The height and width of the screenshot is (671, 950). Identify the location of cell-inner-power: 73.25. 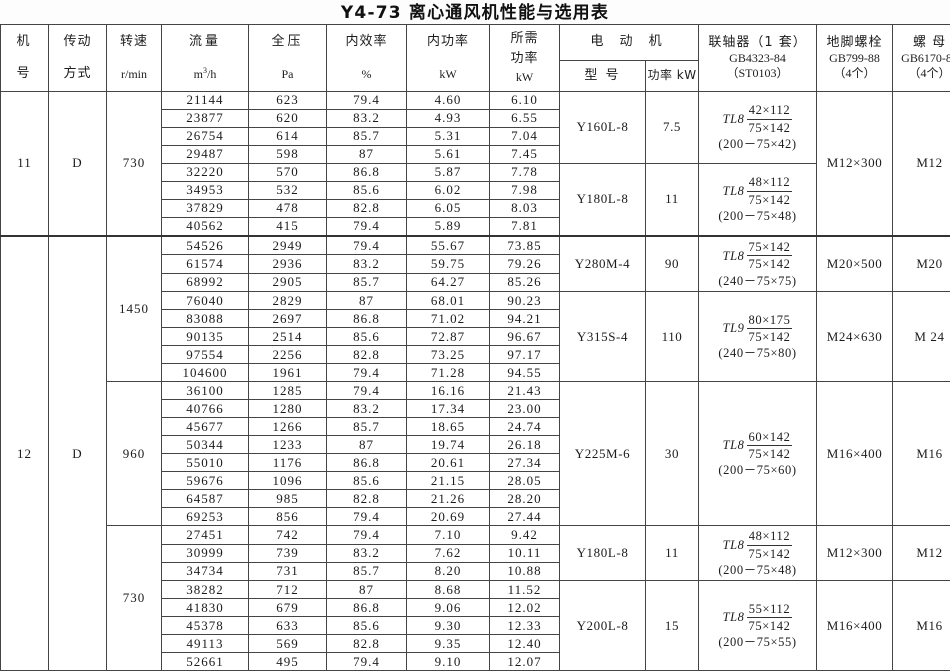
(448, 355).